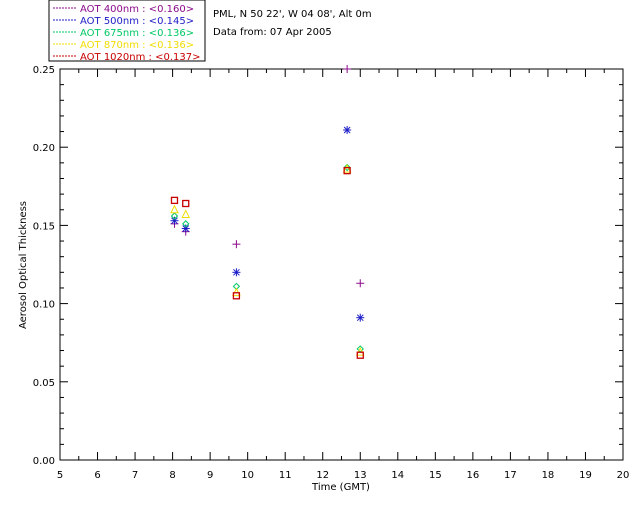 This screenshot has height=512, width=640. I want to click on y-tick-label: 0.05, so click(44, 383).